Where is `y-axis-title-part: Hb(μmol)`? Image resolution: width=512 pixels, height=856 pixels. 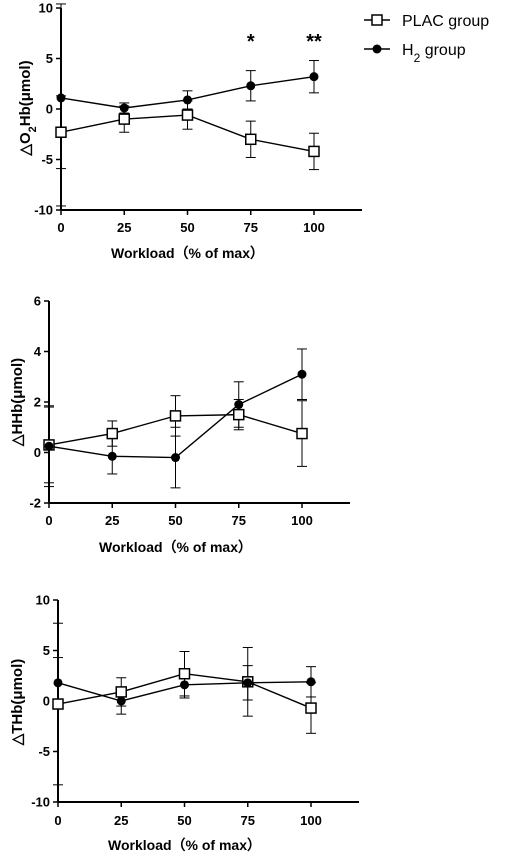
y-axis-title-part: Hb(μmol) is located at coordinates (25, 93).